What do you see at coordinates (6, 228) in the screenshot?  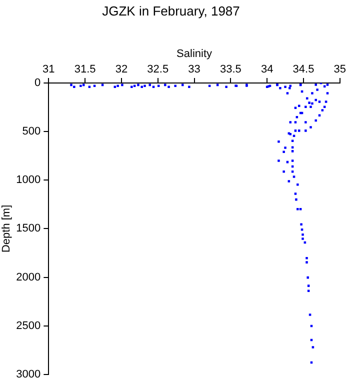 I see `y-axis-title: Depth [m]` at bounding box center [6, 228].